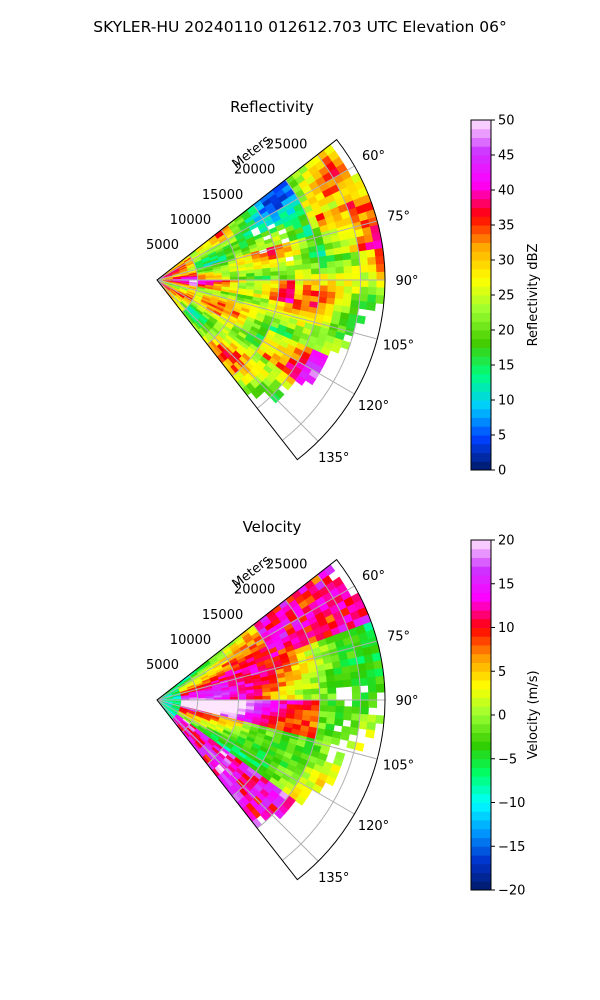  What do you see at coordinates (533, 295) in the screenshot?
I see `colorbar-label: Reflectivity dBZ` at bounding box center [533, 295].